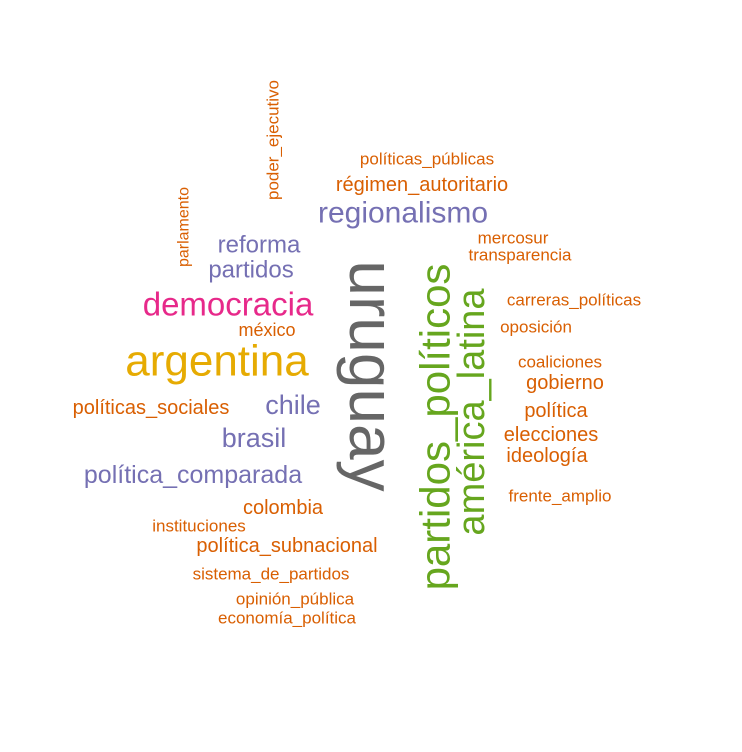 This screenshot has width=742, height=752. Describe the element at coordinates (228, 304) in the screenshot. I see `word-democracia: democracia` at that location.